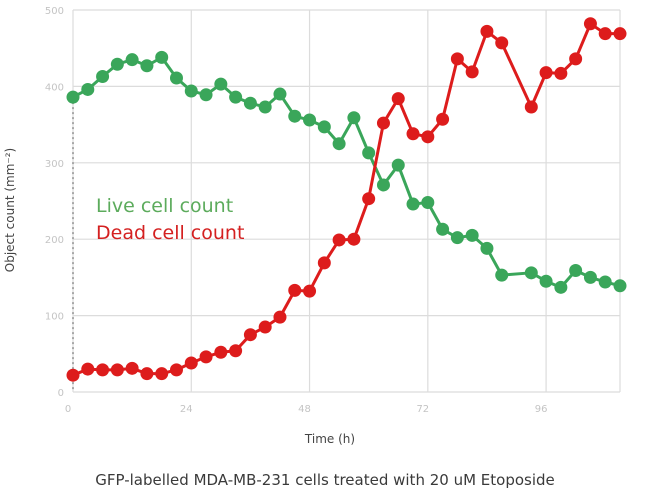 This screenshot has height=503, width=650. I want to click on y-tick-label: 400, so click(54, 87).